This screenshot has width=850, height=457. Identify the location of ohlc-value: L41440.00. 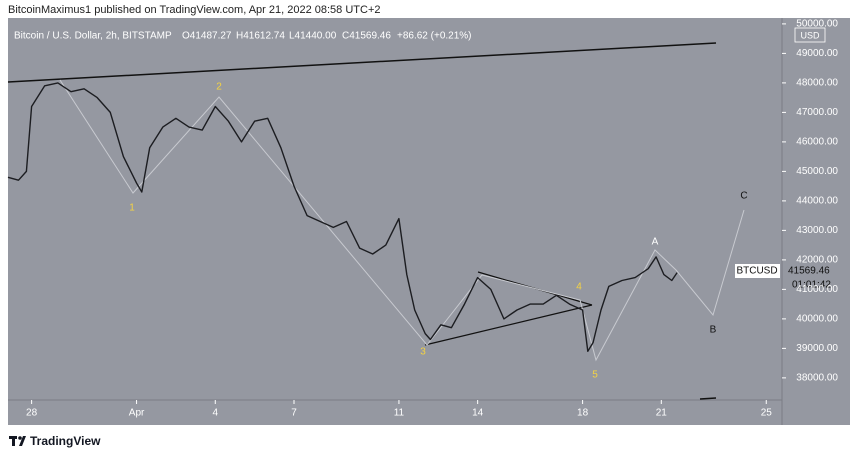
(313, 36).